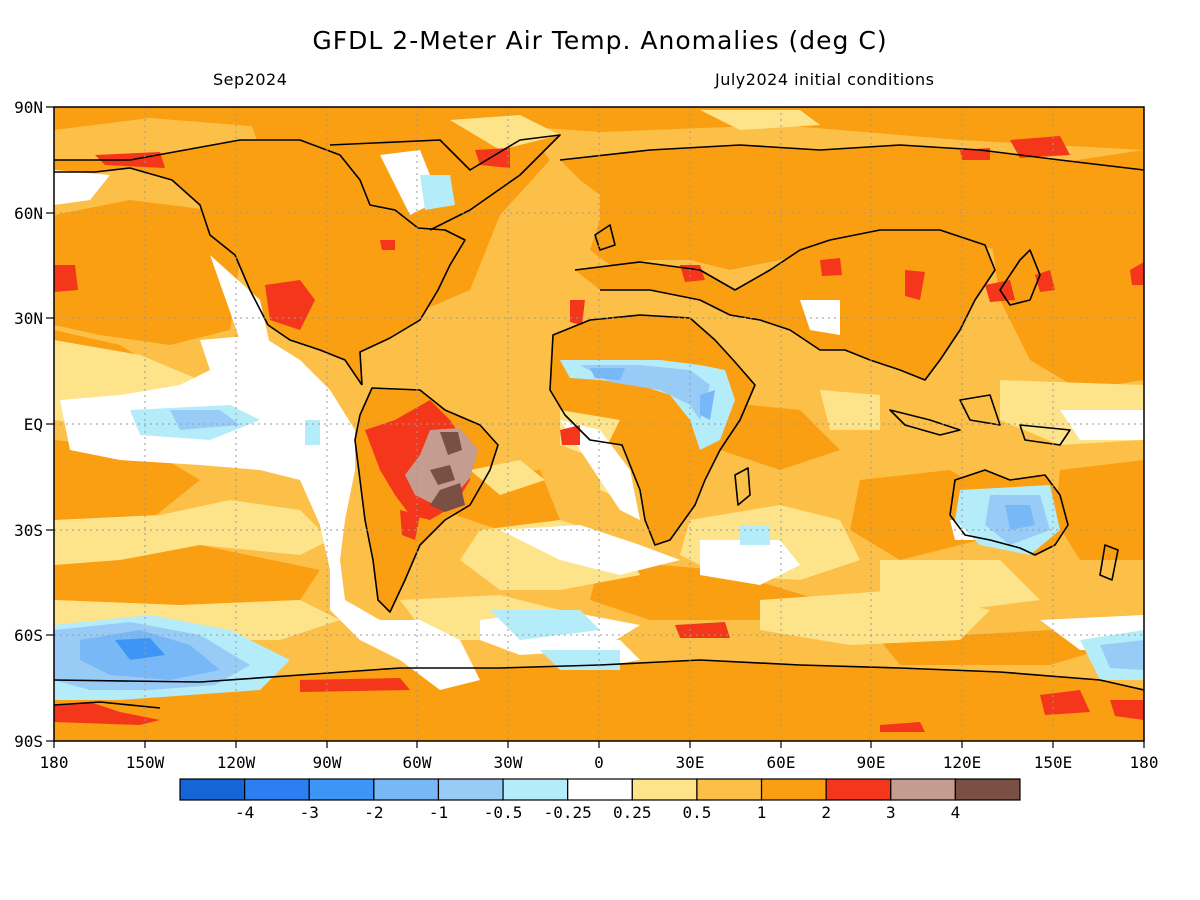 Image resolution: width=1200 pixels, height=900 pixels. What do you see at coordinates (236, 762) in the screenshot?
I see `lon-label: 120W` at bounding box center [236, 762].